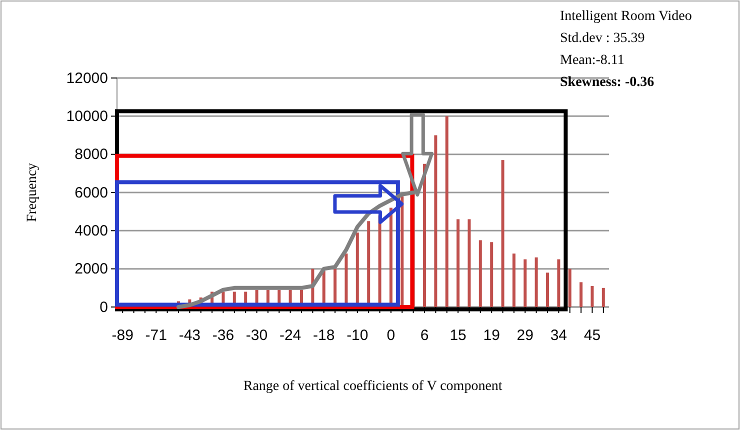 The height and width of the screenshot is (431, 752). I want to click on x-tick-label: 15, so click(458, 335).